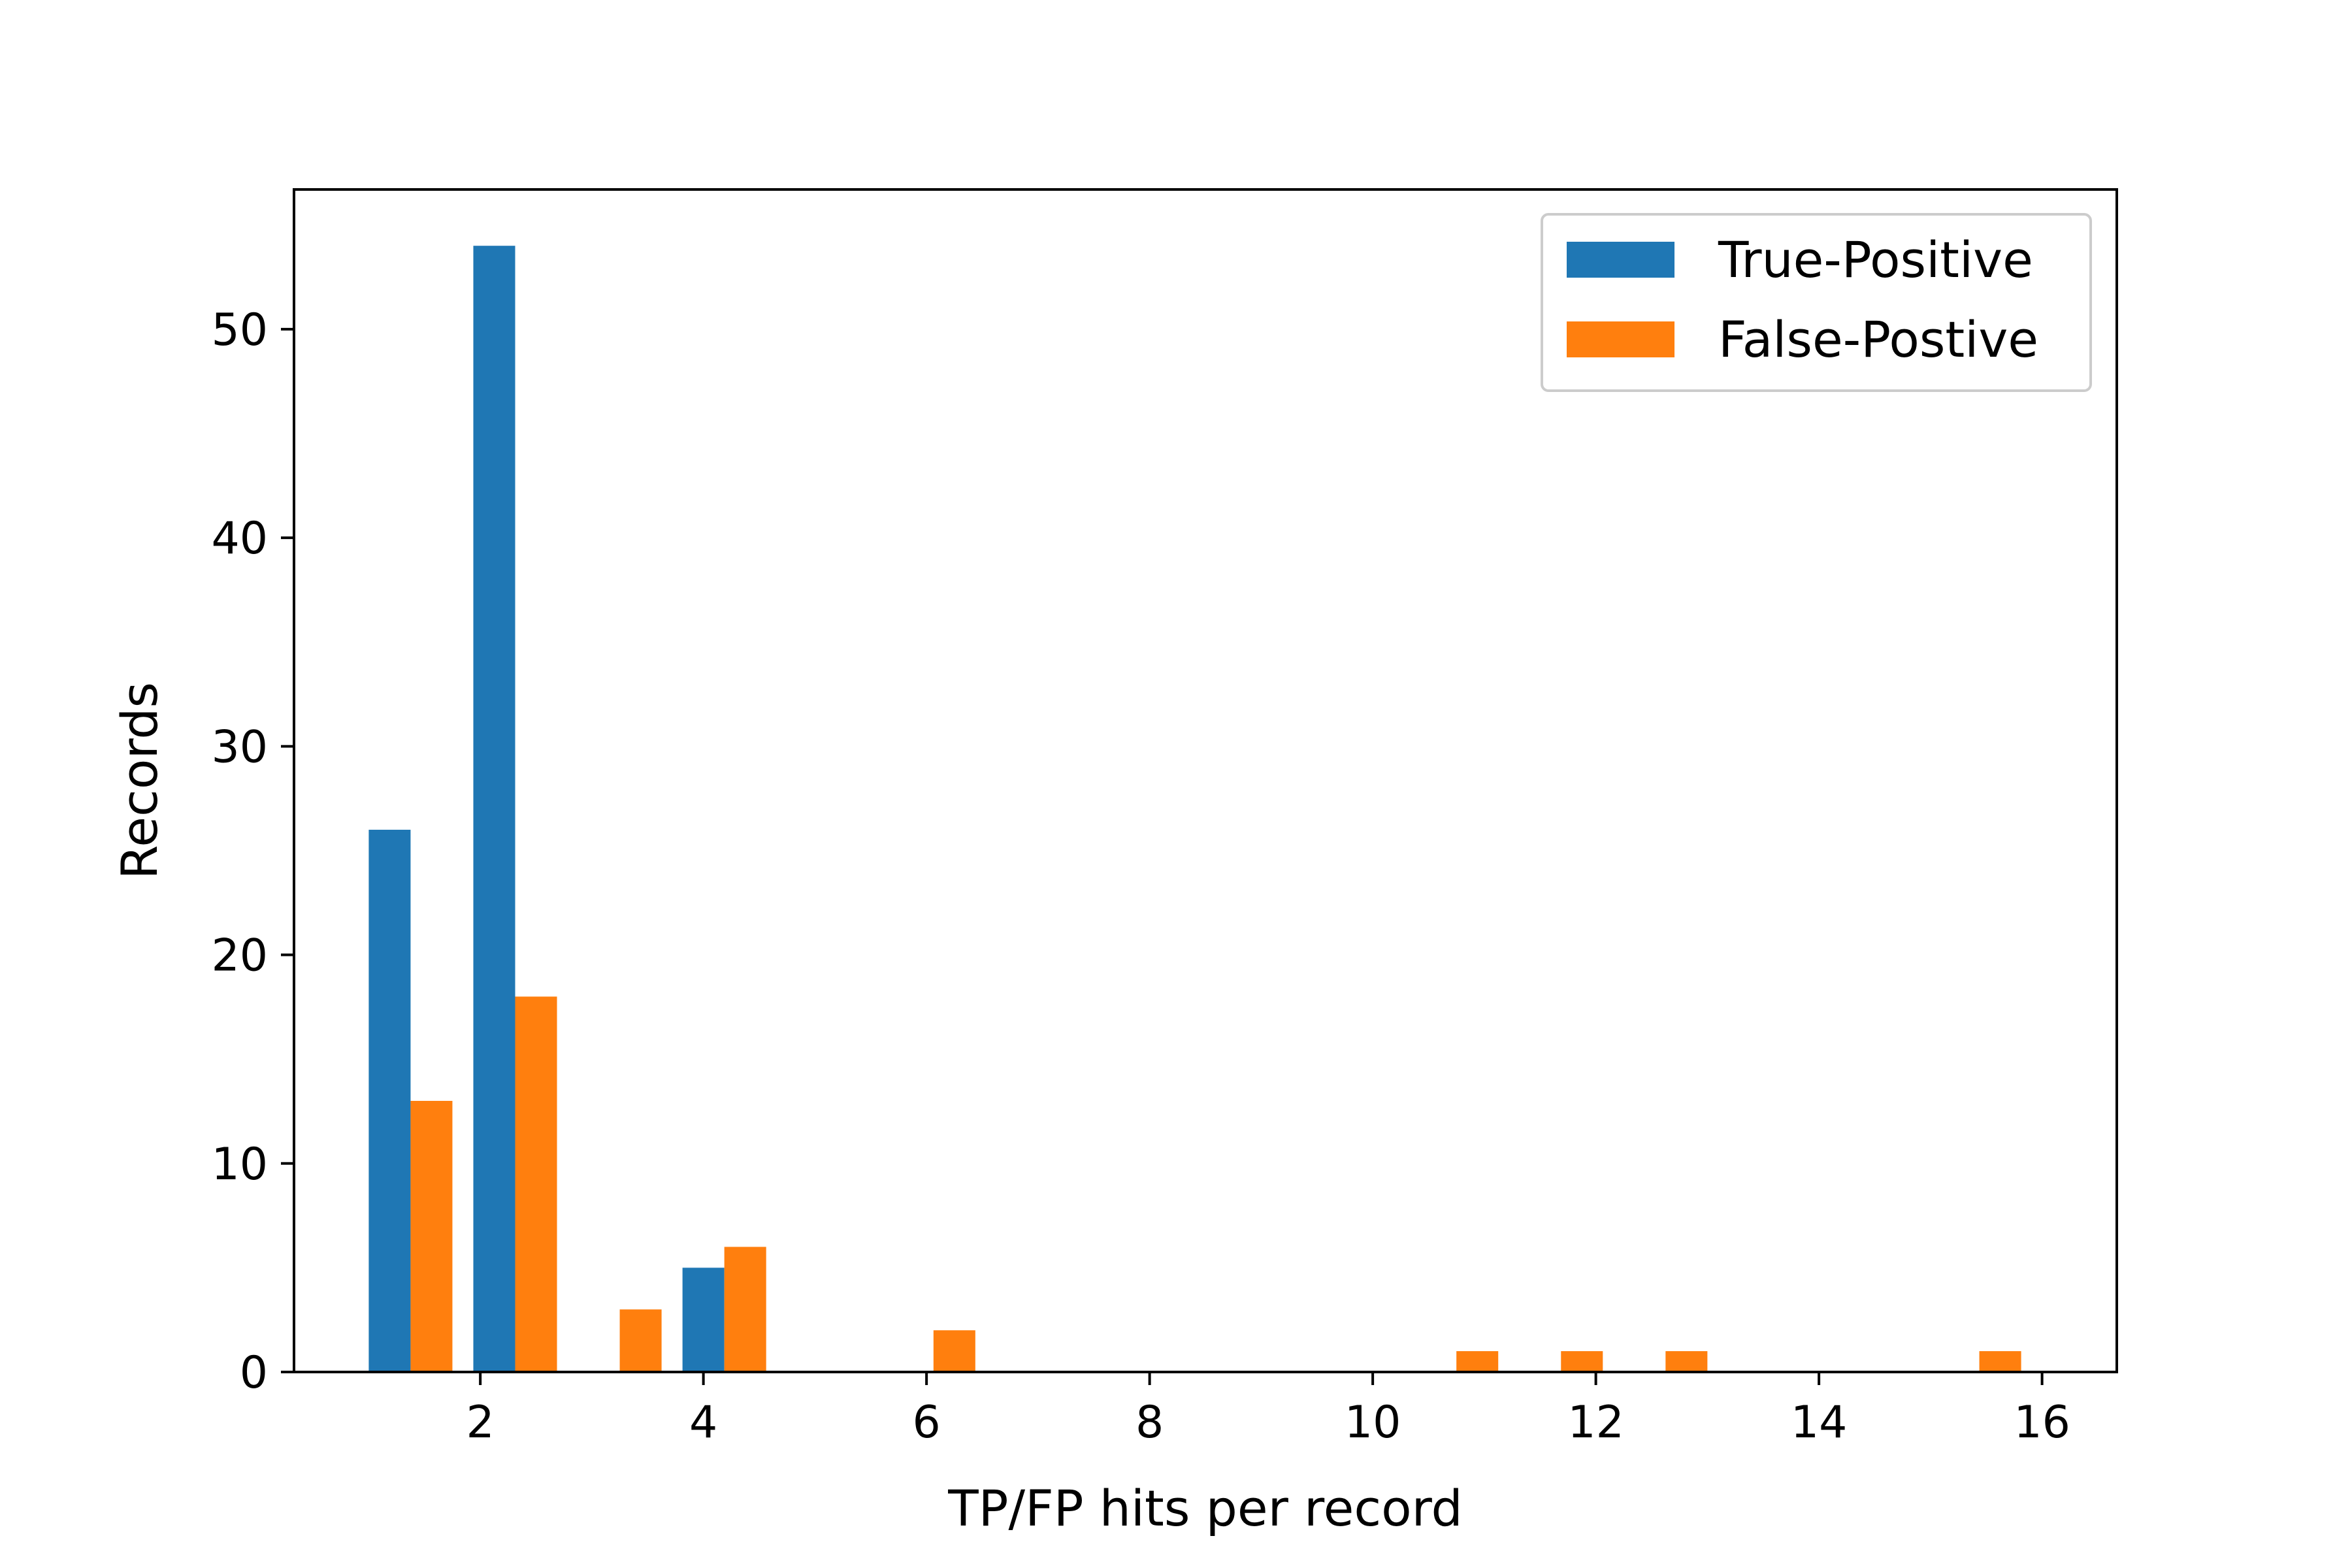 This screenshot has height=1568, width=2352. What do you see at coordinates (1620, 339) in the screenshot?
I see `legend-swatch-false-positive` at bounding box center [1620, 339].